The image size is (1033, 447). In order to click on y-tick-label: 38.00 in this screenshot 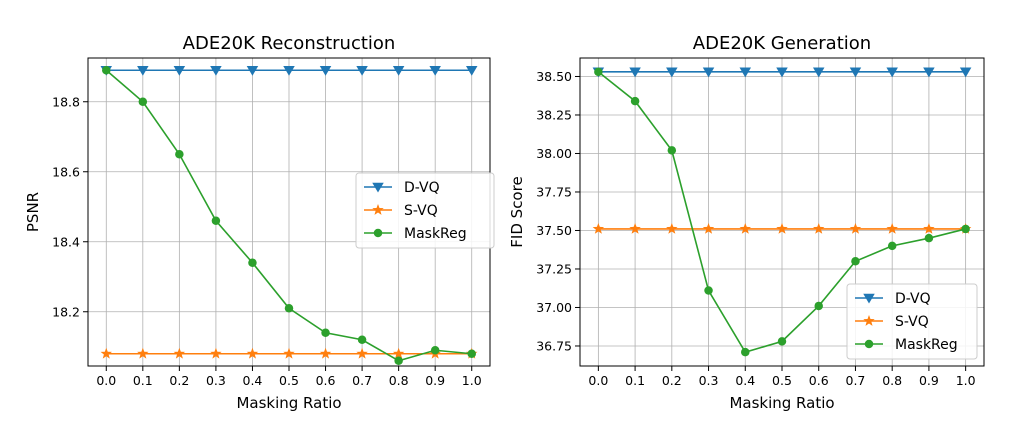, I will do `click(554, 153)`.